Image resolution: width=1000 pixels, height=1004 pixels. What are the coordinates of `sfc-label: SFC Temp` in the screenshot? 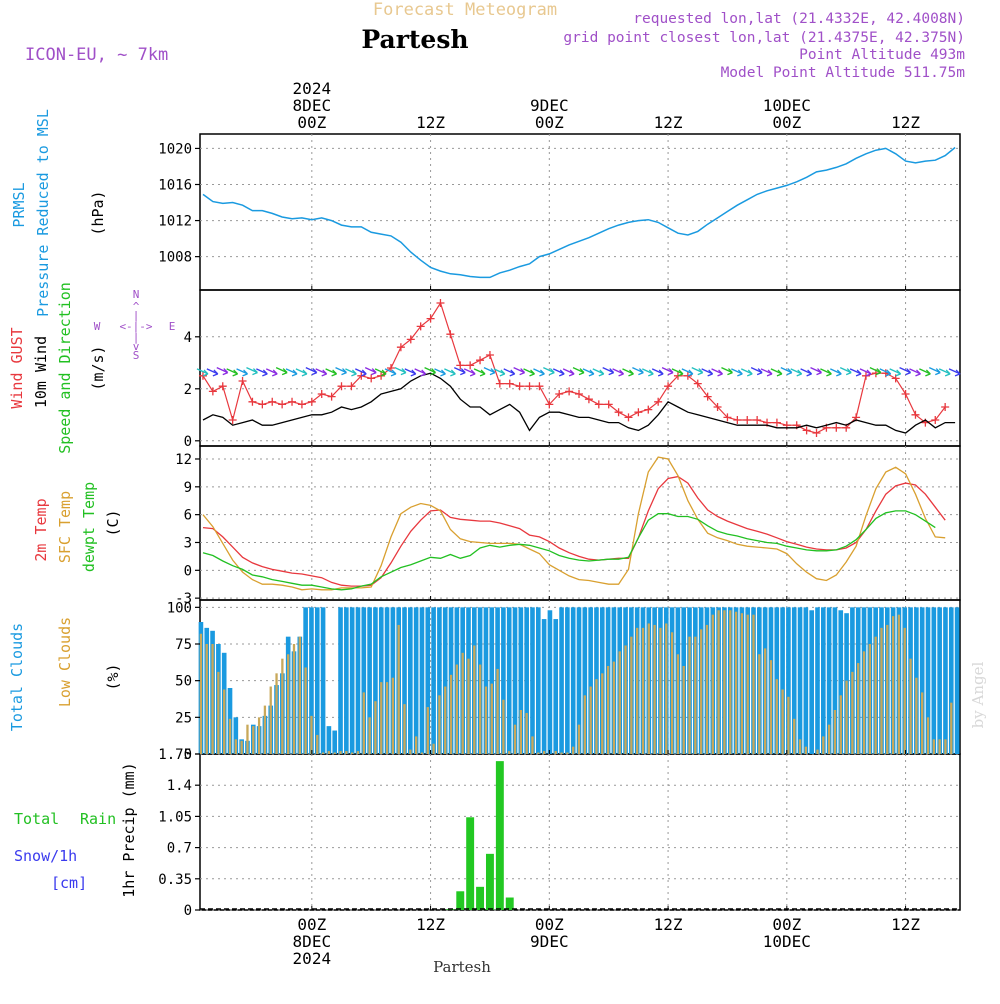 It's located at (65, 527).